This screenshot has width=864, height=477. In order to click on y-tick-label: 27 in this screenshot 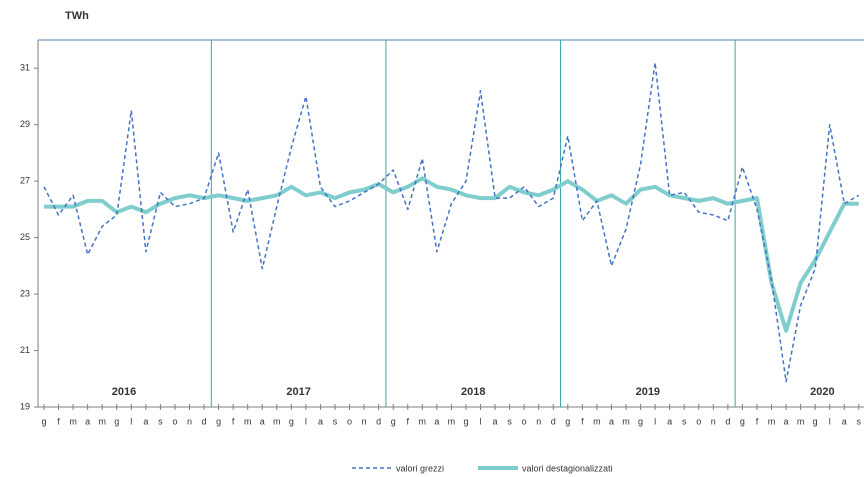, I will do `click(25, 181)`.